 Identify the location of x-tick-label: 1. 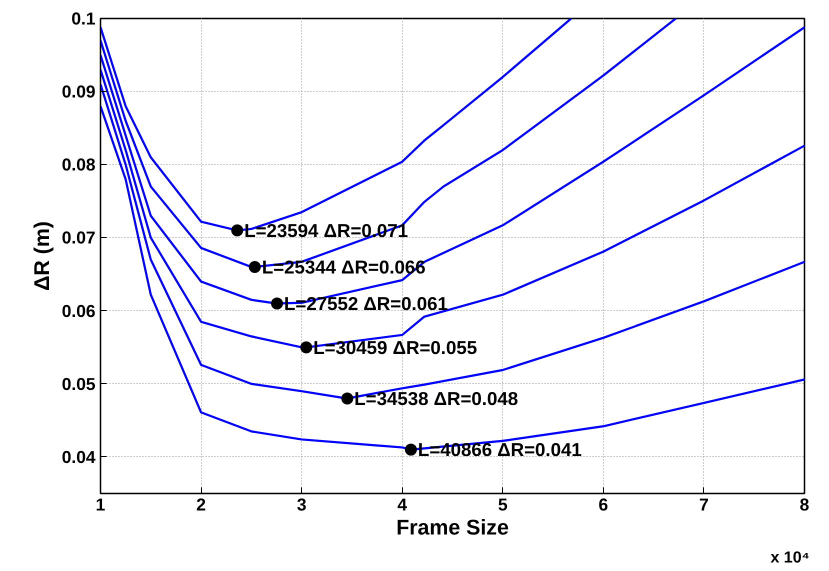
(101, 504).